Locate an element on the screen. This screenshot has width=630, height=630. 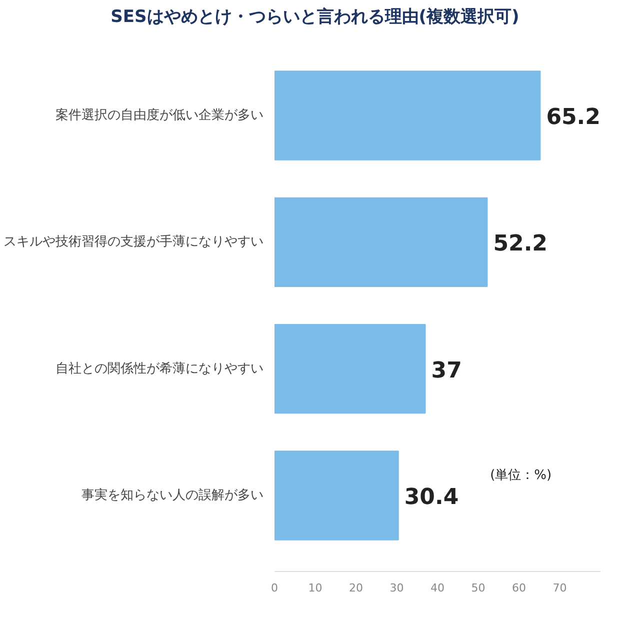
x-tick-label: 30 is located at coordinates (397, 588).